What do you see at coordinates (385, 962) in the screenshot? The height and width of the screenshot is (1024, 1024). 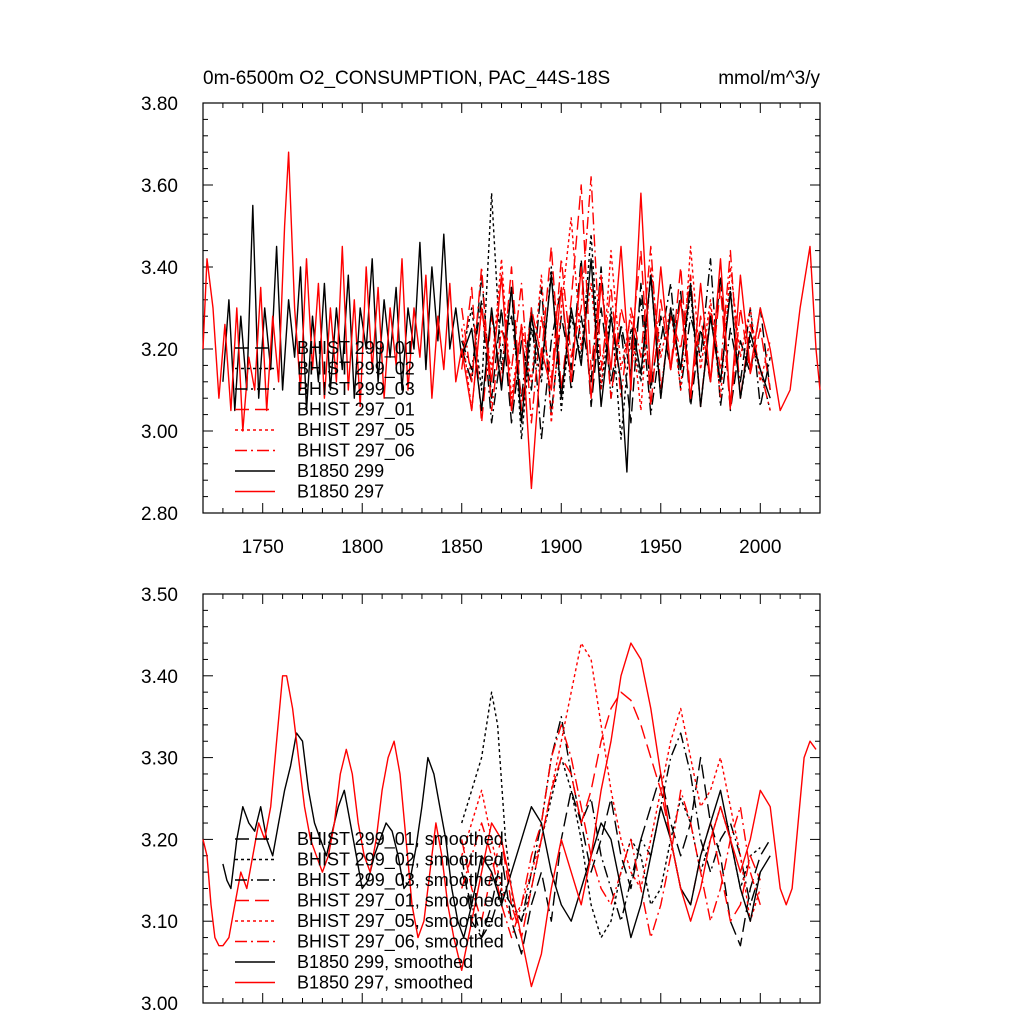 I see `legend-label: B1850 299, smoothed` at bounding box center [385, 962].